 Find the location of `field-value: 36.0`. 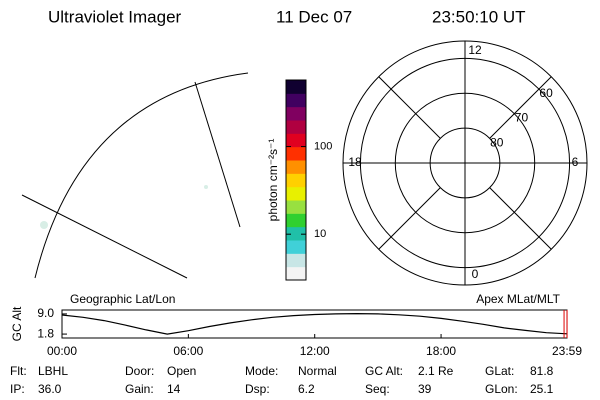

field-value: 36.0 is located at coordinates (50, 389).